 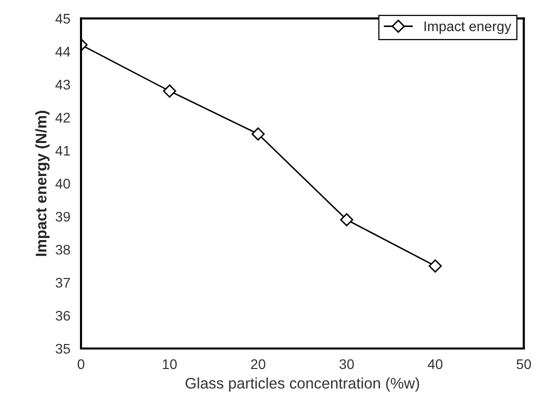 What do you see at coordinates (258, 364) in the screenshot?
I see `x-tick-label: 20` at bounding box center [258, 364].